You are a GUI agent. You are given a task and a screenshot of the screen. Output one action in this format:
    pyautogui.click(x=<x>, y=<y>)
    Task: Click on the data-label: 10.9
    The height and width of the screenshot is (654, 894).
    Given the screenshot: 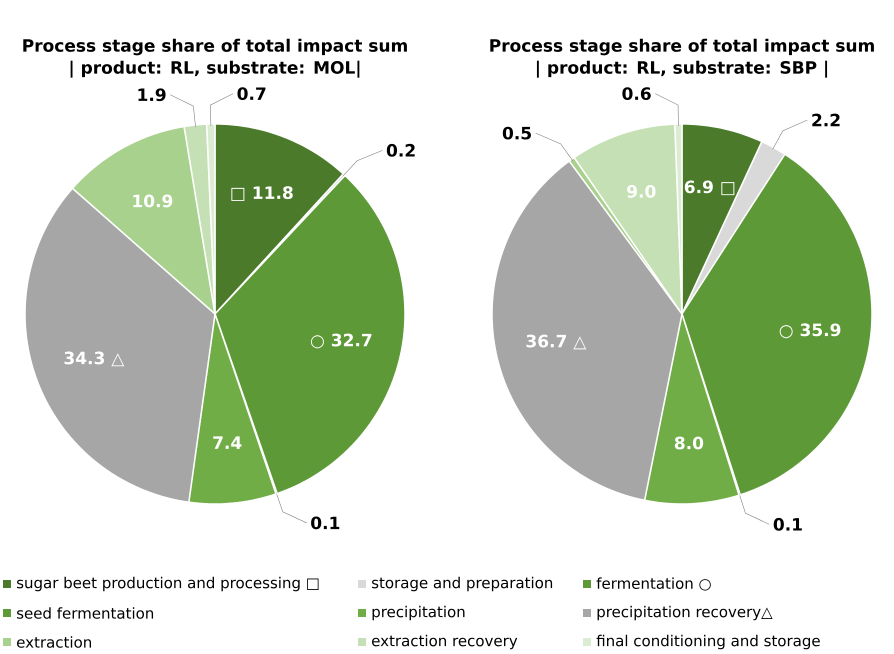 What is the action you would take?
    pyautogui.click(x=152, y=201)
    